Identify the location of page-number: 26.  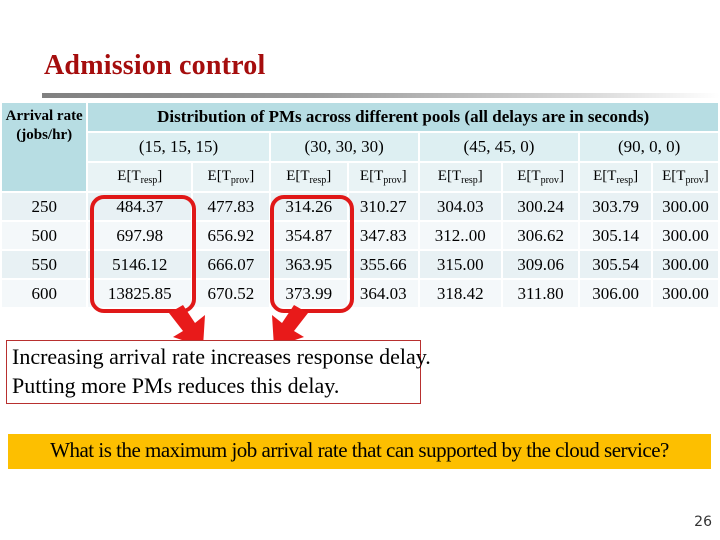
(703, 522).